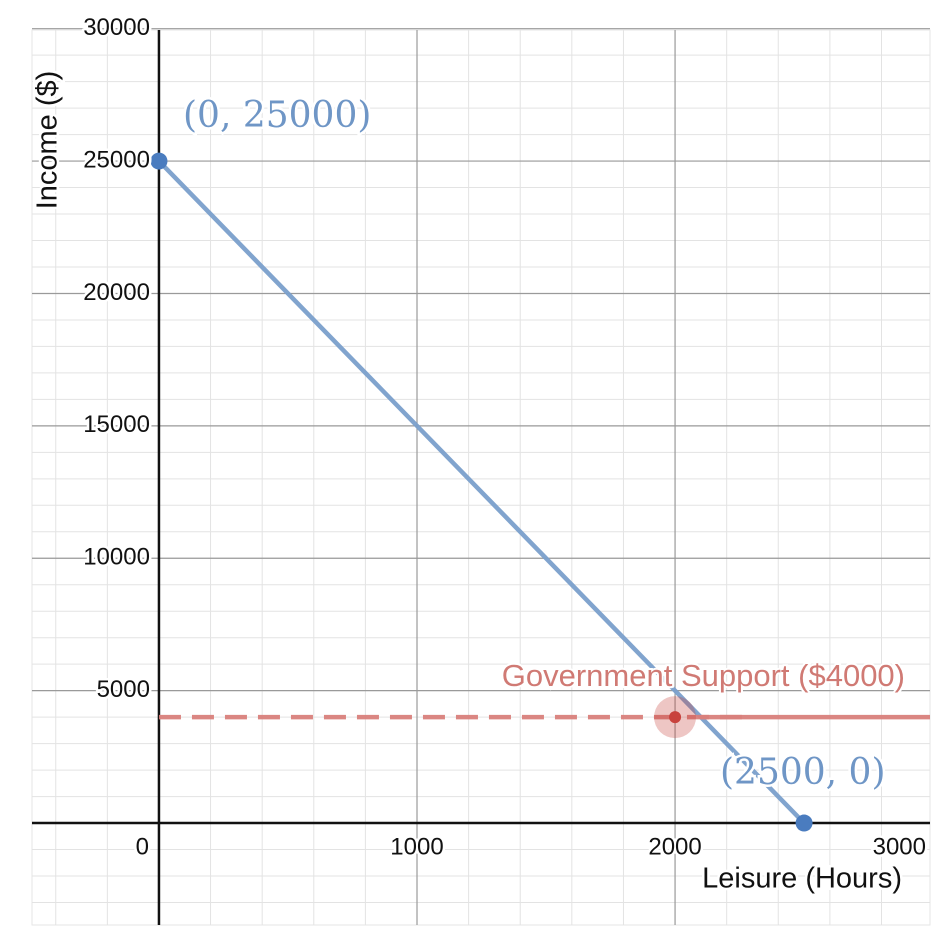 The width and height of the screenshot is (950, 948). What do you see at coordinates (116, 27) in the screenshot?
I see `y-tick-label: 30000` at bounding box center [116, 27].